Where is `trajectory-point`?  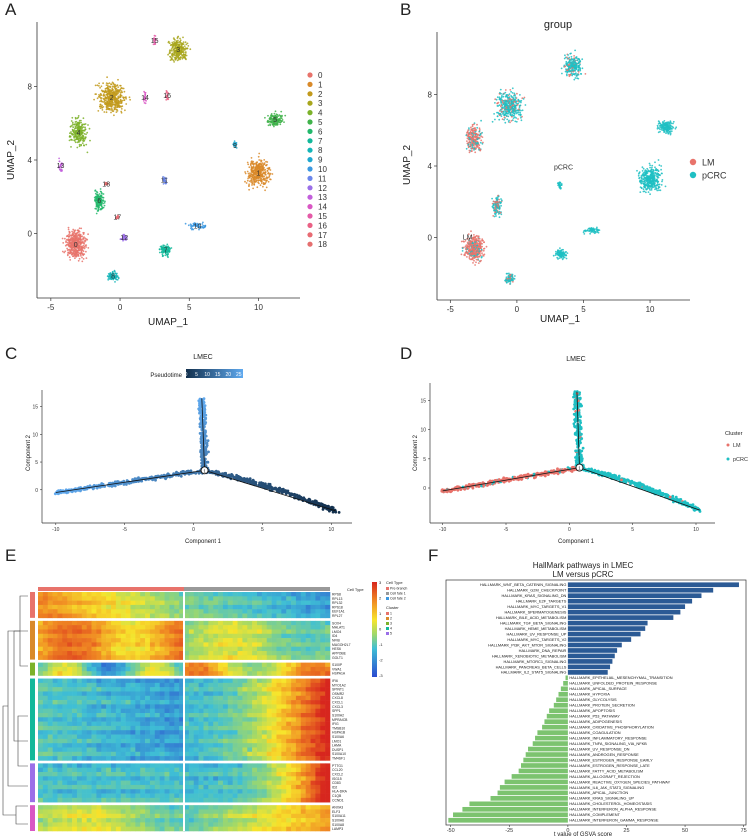
trajectory-point is located at coordinates (133, 479).